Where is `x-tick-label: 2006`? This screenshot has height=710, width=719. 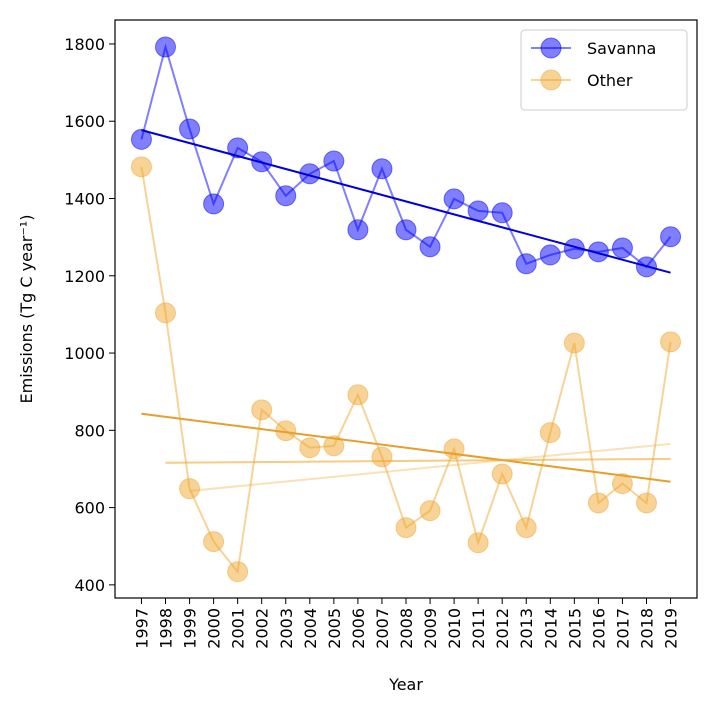 x-tick-label: 2006 is located at coordinates (358, 628).